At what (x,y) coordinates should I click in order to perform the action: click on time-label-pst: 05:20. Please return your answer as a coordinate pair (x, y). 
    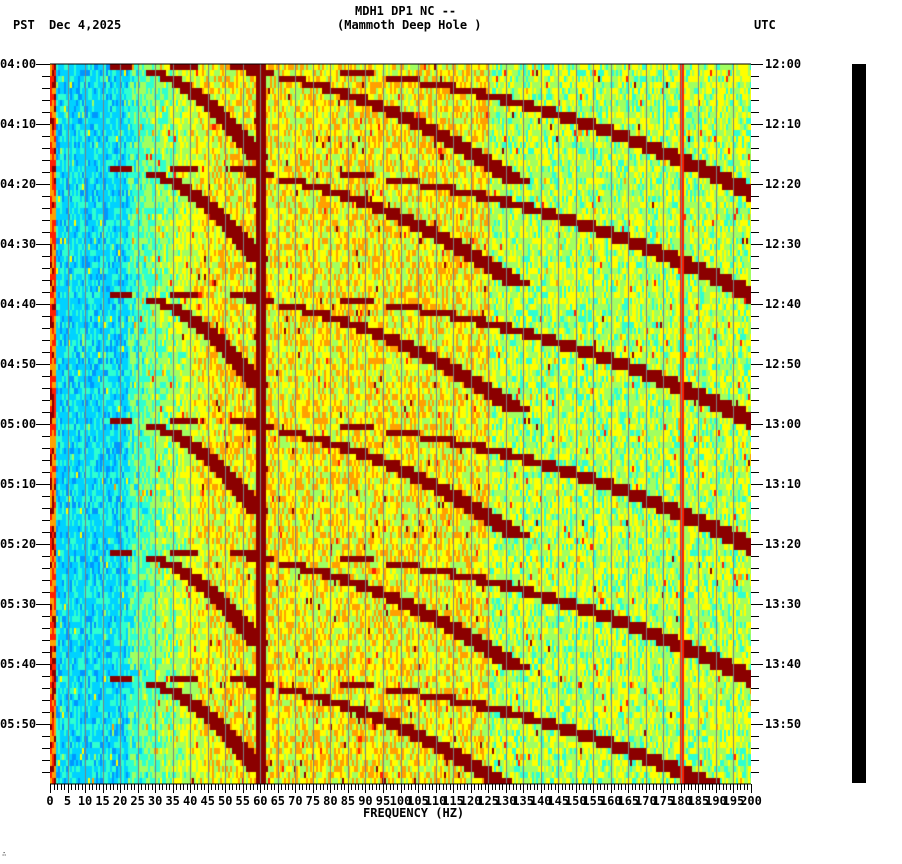
    Looking at the image, I should click on (18, 544).